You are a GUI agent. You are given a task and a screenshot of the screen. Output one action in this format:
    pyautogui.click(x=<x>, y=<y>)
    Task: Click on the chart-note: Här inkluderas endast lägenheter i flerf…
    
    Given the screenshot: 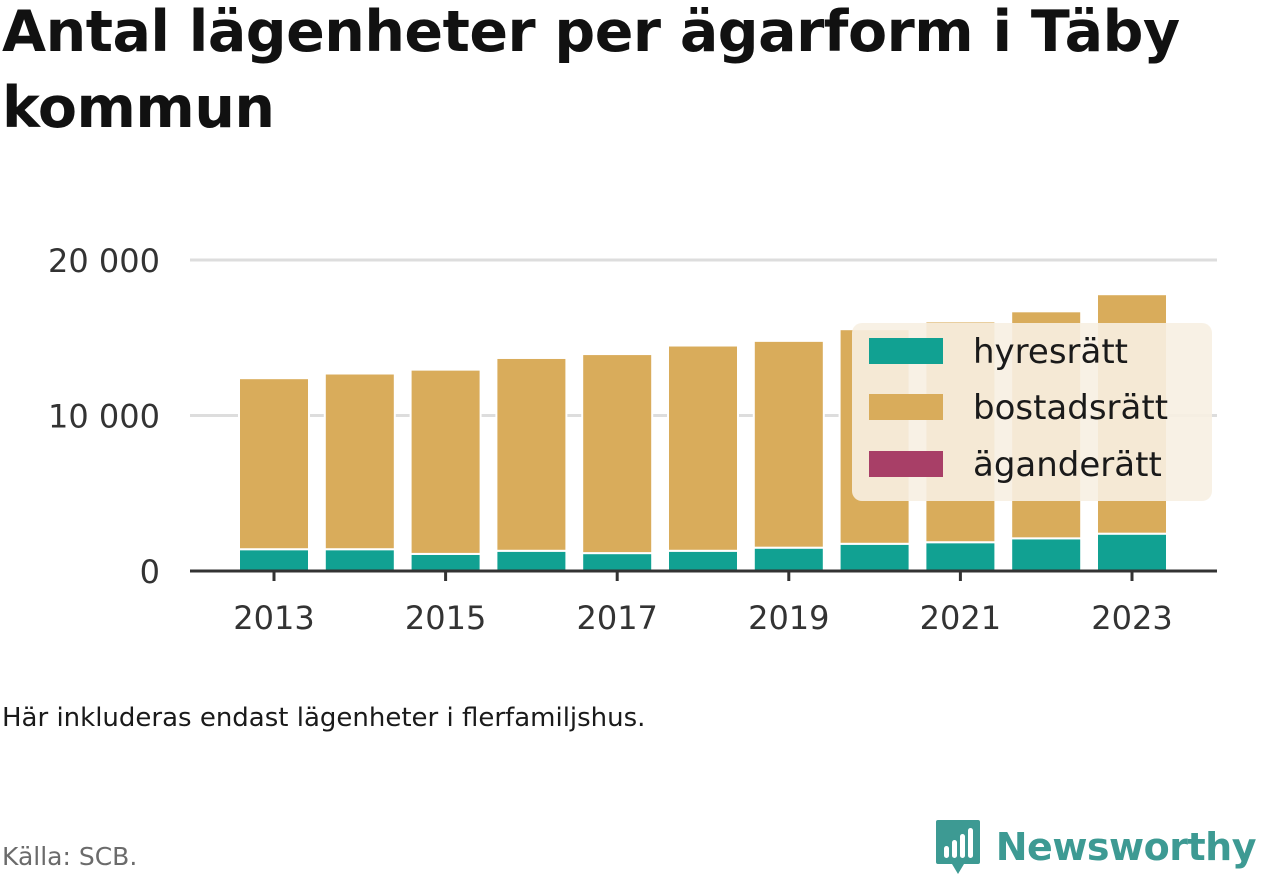 What is the action you would take?
    pyautogui.click(x=324, y=718)
    